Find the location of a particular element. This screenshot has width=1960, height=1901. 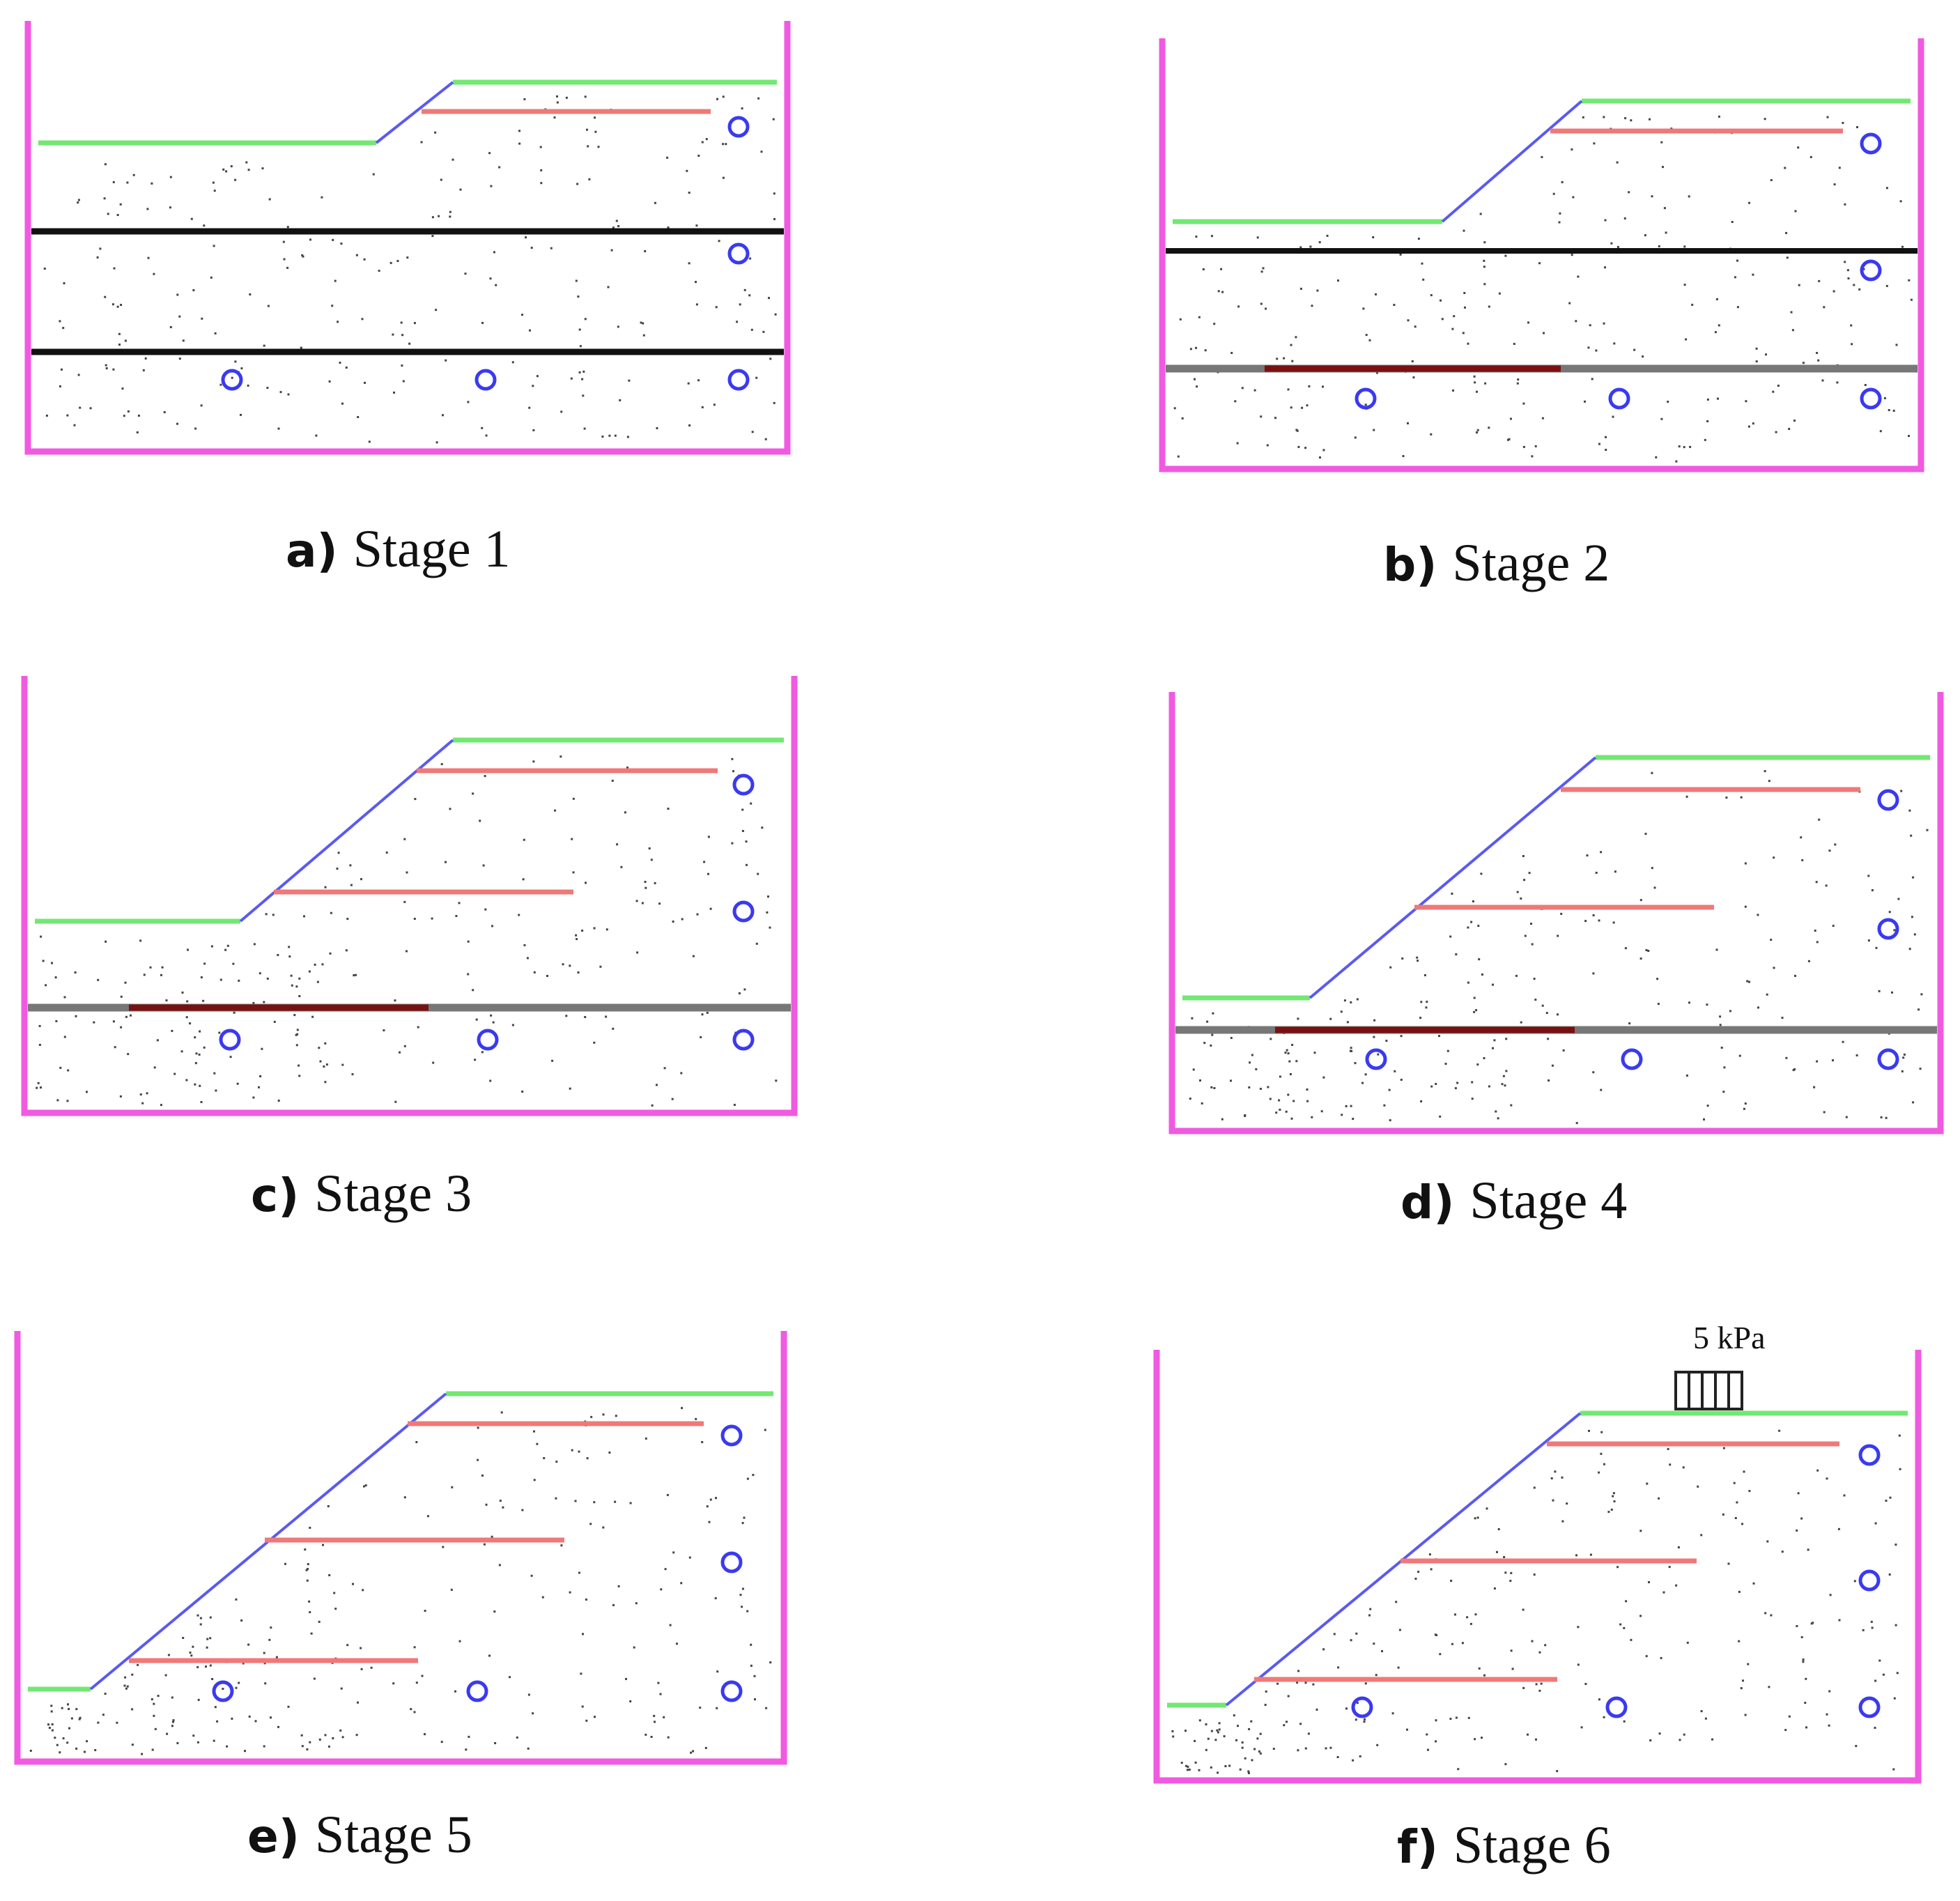

soil-dots is located at coordinates (1559, 947).